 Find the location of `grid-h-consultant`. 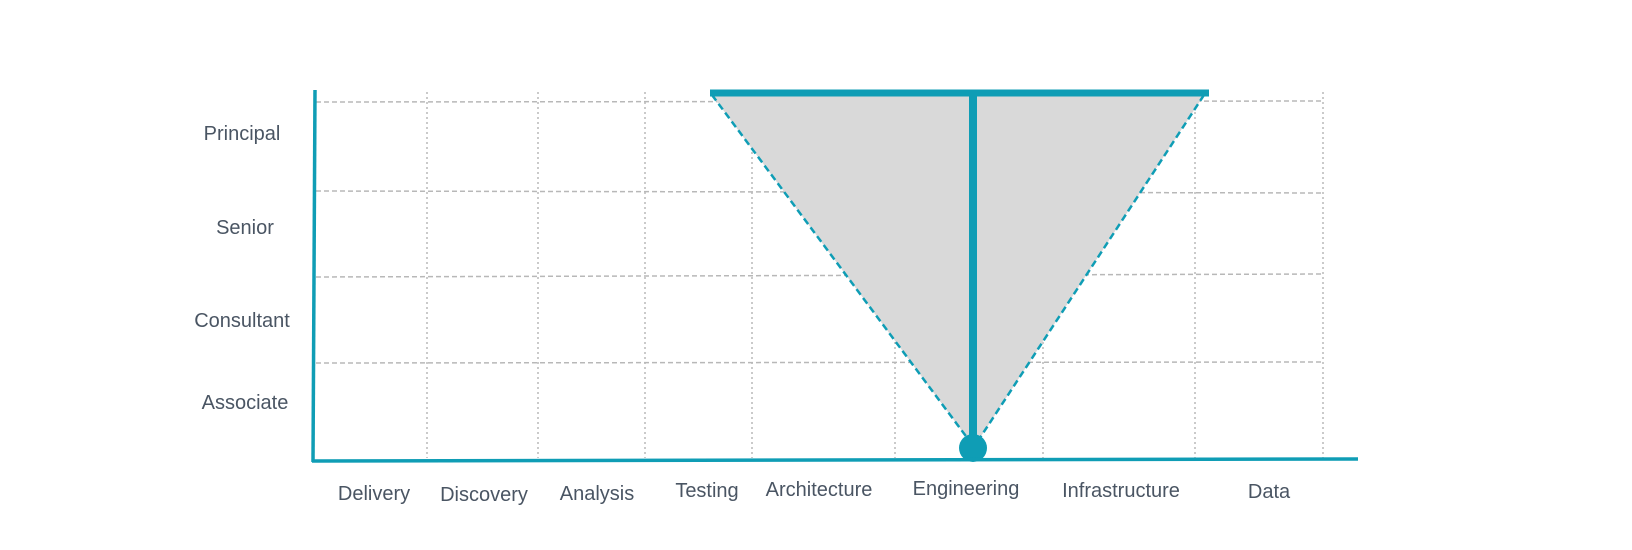

grid-h-consultant is located at coordinates (819, 275).